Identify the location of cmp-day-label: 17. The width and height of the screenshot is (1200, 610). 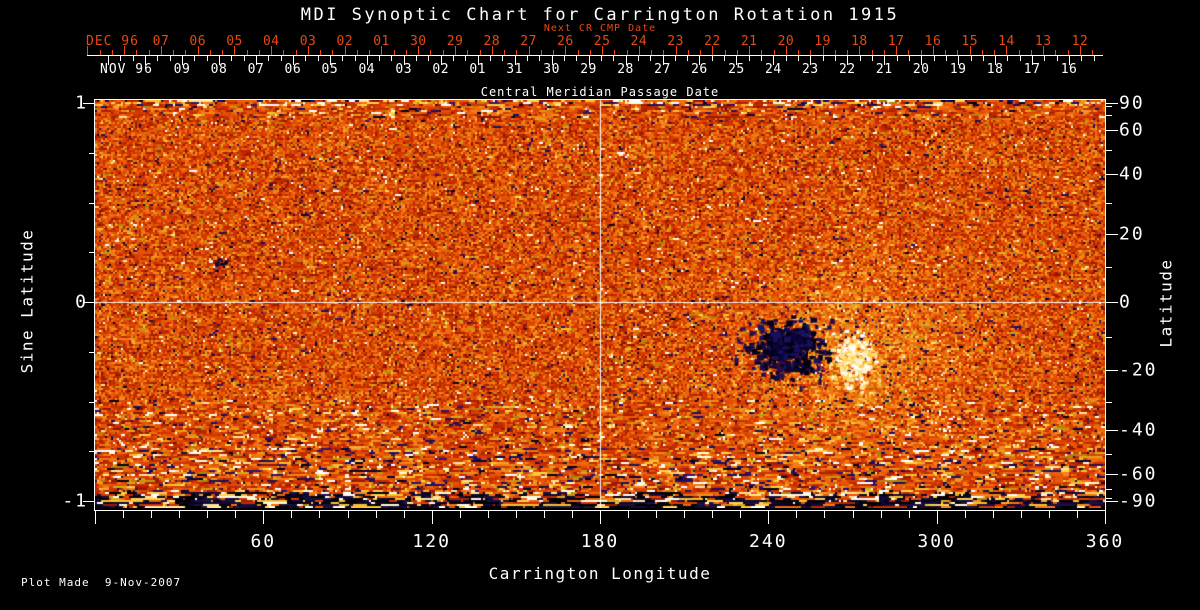
(1032, 69).